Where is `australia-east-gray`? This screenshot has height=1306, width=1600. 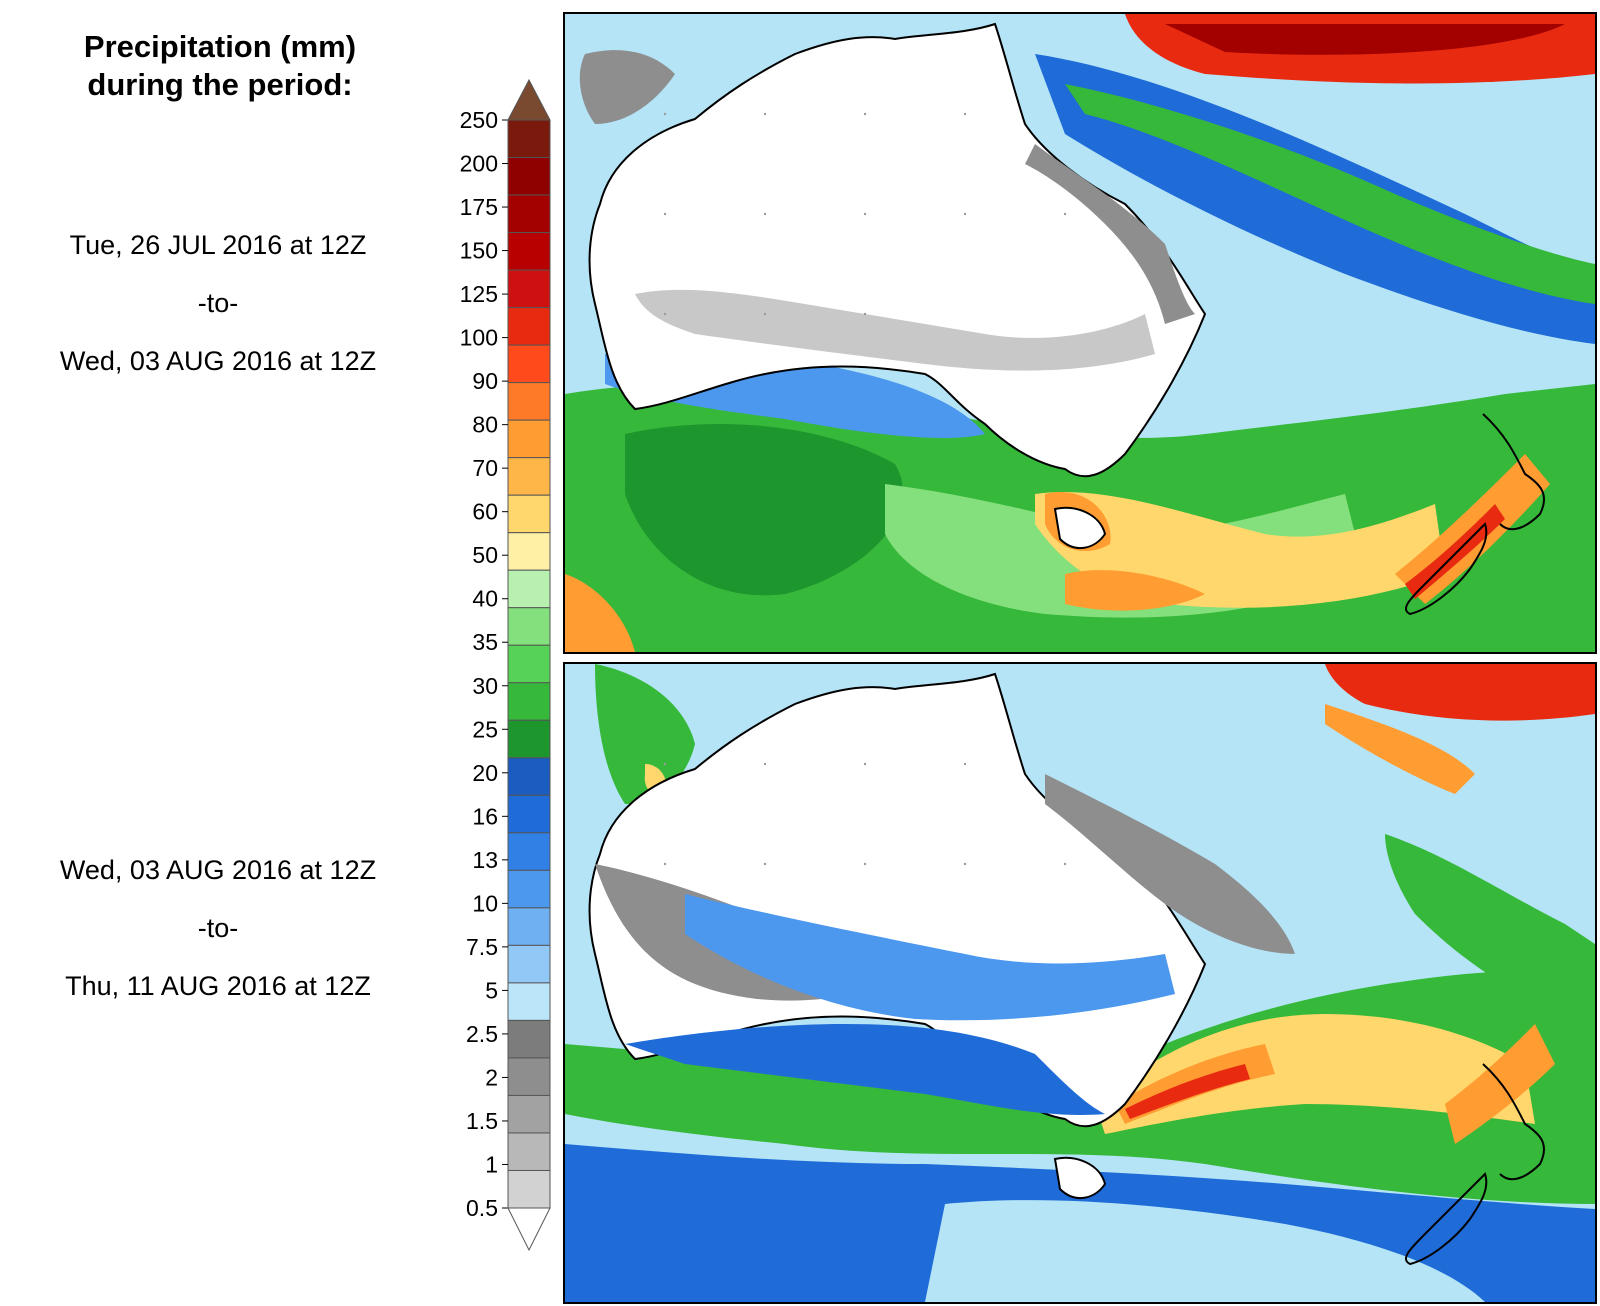 australia-east-gray is located at coordinates (1110, 234).